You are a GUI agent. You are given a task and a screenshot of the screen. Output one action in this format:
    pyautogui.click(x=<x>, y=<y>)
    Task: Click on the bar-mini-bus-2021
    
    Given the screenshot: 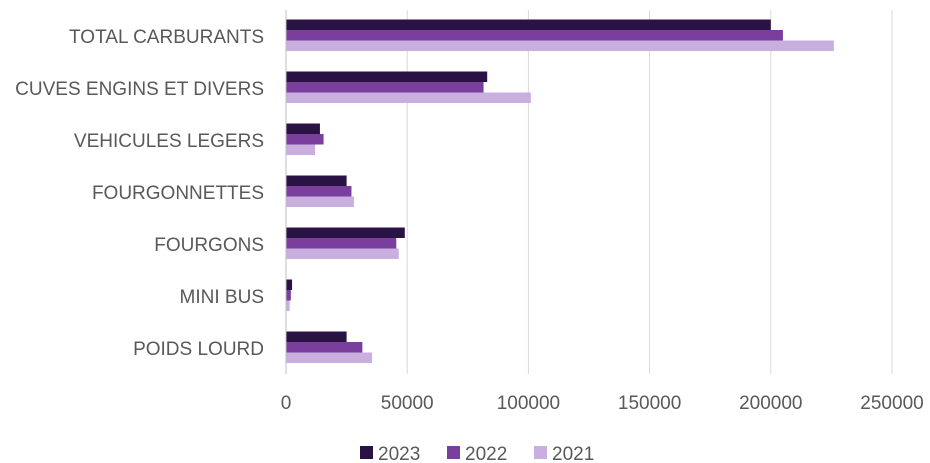 What is the action you would take?
    pyautogui.click(x=288, y=305)
    